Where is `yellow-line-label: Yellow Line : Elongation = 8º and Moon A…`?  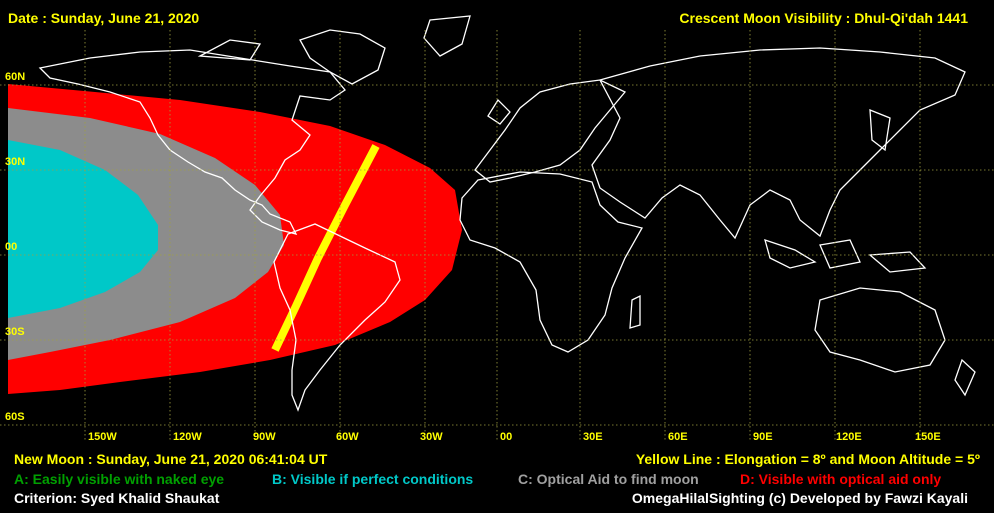 yellow-line-label: Yellow Line : Elongation = 8º and Moon A… is located at coordinates (807, 459).